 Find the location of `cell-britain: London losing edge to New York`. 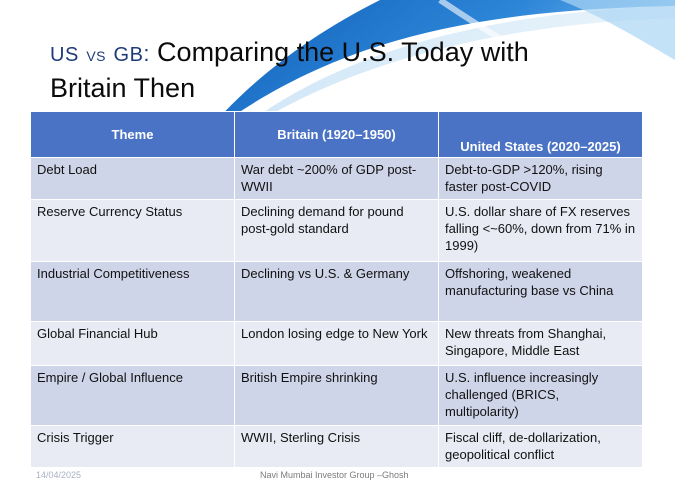

cell-britain: London losing edge to New York is located at coordinates (336, 343).